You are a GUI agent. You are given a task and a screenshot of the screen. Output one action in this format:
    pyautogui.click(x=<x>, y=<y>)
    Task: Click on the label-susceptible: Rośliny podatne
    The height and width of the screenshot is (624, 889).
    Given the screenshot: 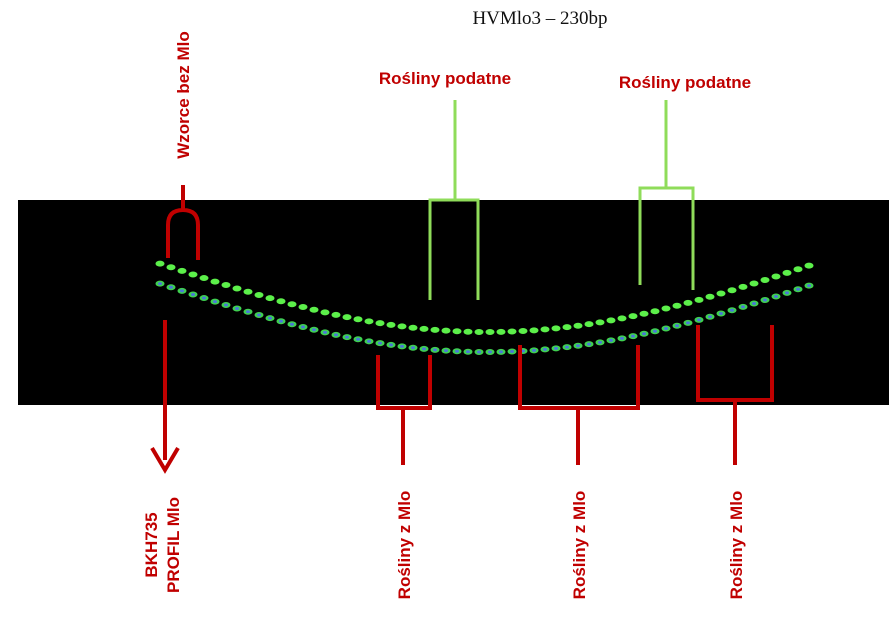 What is the action you would take?
    pyautogui.click(x=445, y=78)
    